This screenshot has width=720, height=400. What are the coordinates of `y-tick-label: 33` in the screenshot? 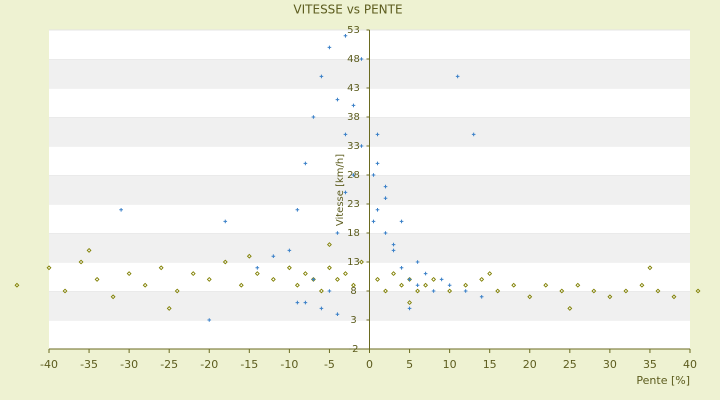 It's located at (353, 146).